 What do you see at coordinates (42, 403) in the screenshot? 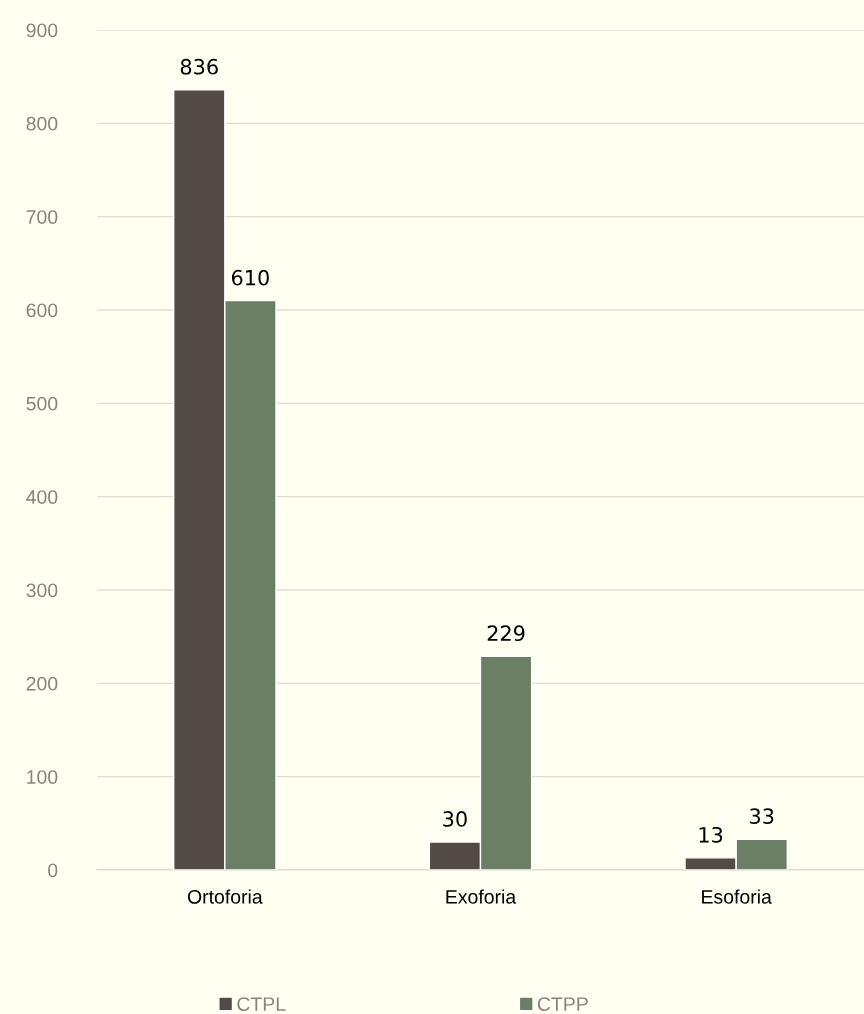
I see `y-tick-label: 500` at bounding box center [42, 403].